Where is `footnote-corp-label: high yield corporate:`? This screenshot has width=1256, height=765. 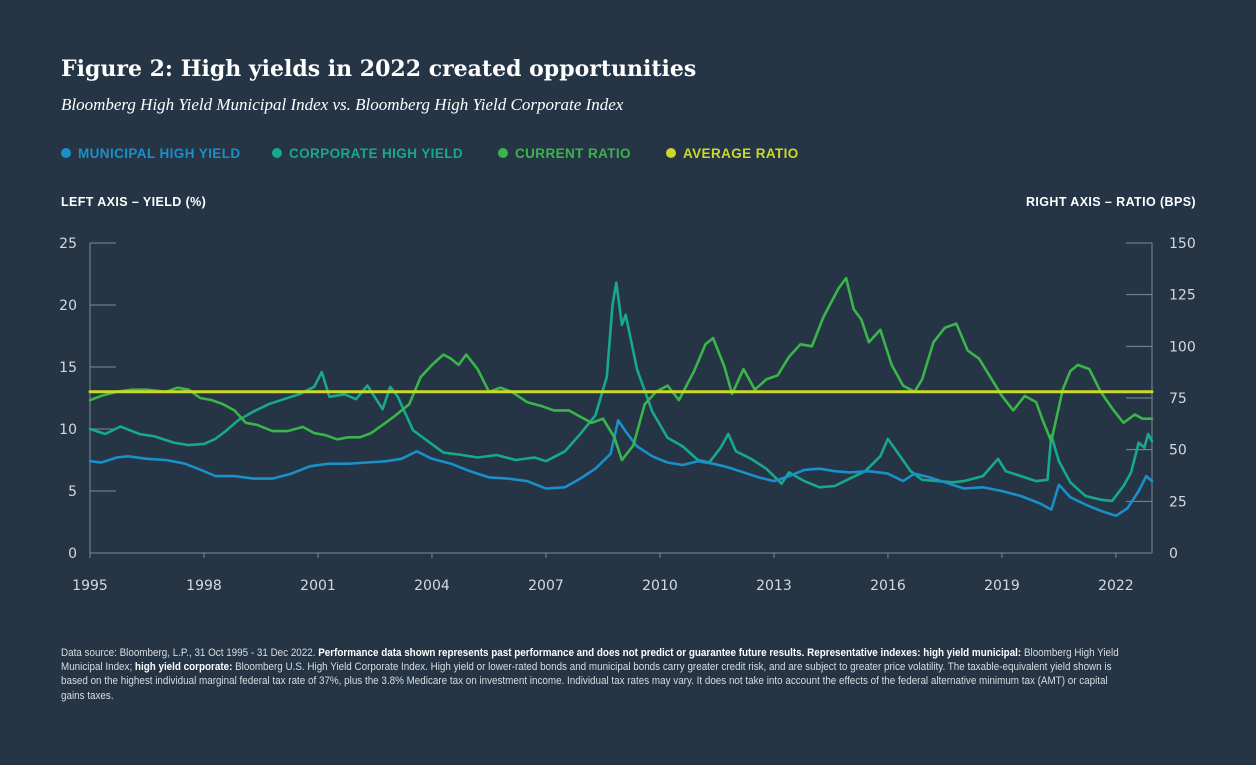
footnote-corp-label: high yield corporate: is located at coordinates (185, 667).